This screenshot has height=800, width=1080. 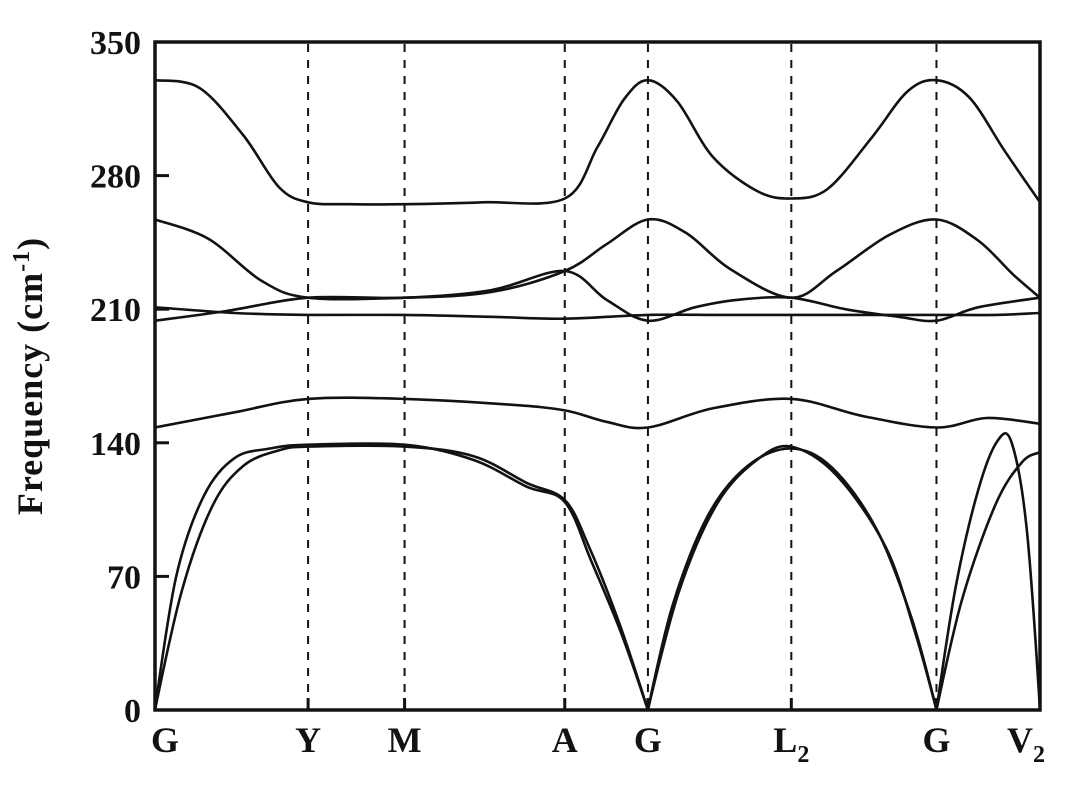 What do you see at coordinates (132, 711) in the screenshot?
I see `y-tick-label: 0` at bounding box center [132, 711].